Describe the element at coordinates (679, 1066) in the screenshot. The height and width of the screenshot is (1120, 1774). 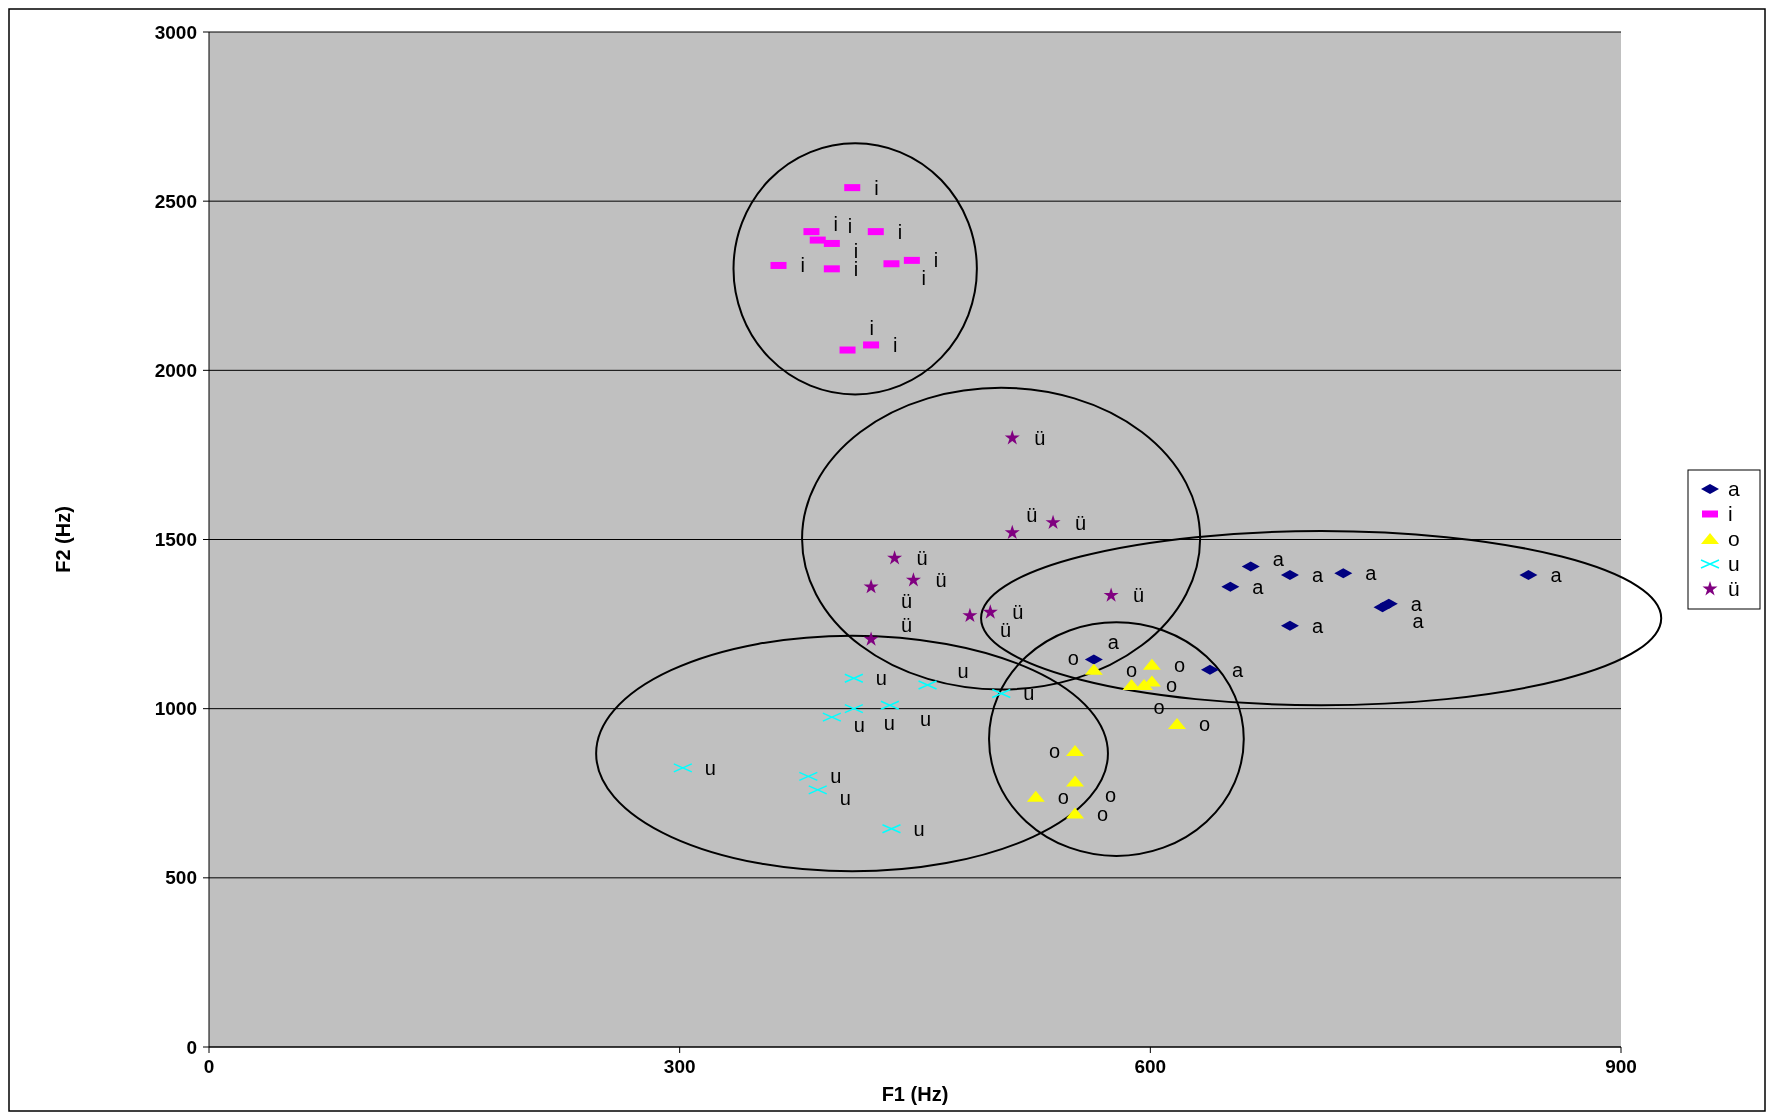
I see `x-tick-label: 300` at that location.